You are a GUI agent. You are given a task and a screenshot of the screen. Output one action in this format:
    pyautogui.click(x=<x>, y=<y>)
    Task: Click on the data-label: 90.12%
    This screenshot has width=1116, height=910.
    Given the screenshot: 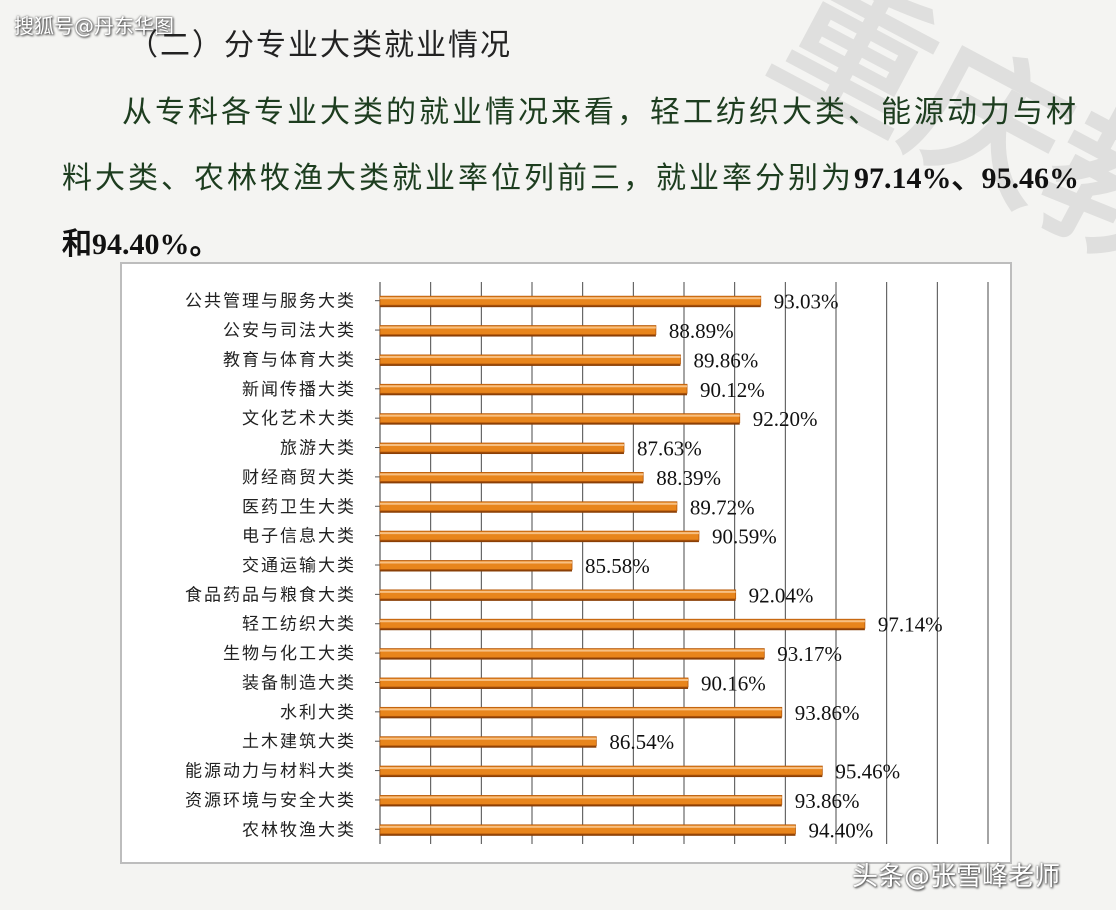 What is the action you would take?
    pyautogui.click(x=732, y=390)
    